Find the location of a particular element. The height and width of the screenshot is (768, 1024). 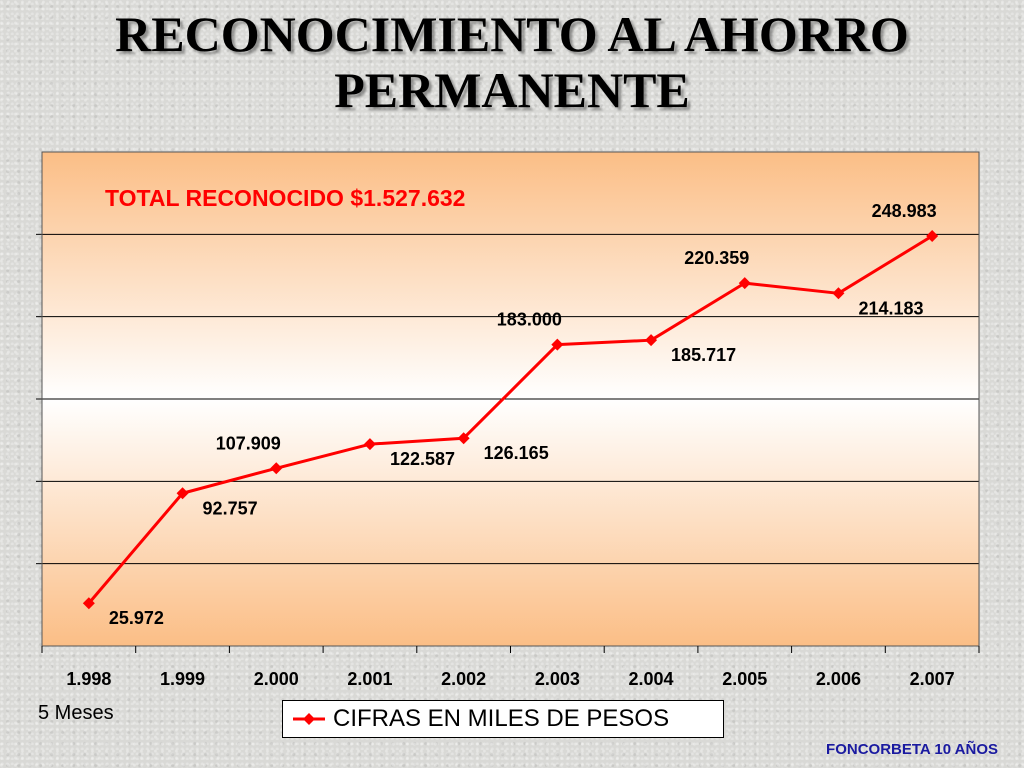

x-tick-label: 2.004 is located at coordinates (651, 679).